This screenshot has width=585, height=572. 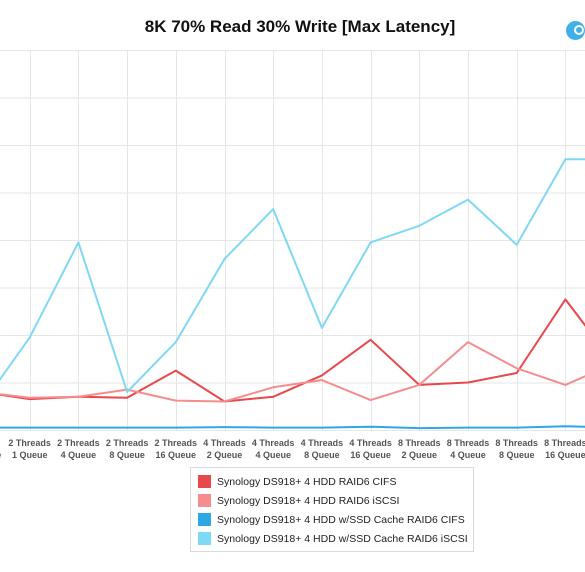 I want to click on menu-icon, so click(x=579, y=30).